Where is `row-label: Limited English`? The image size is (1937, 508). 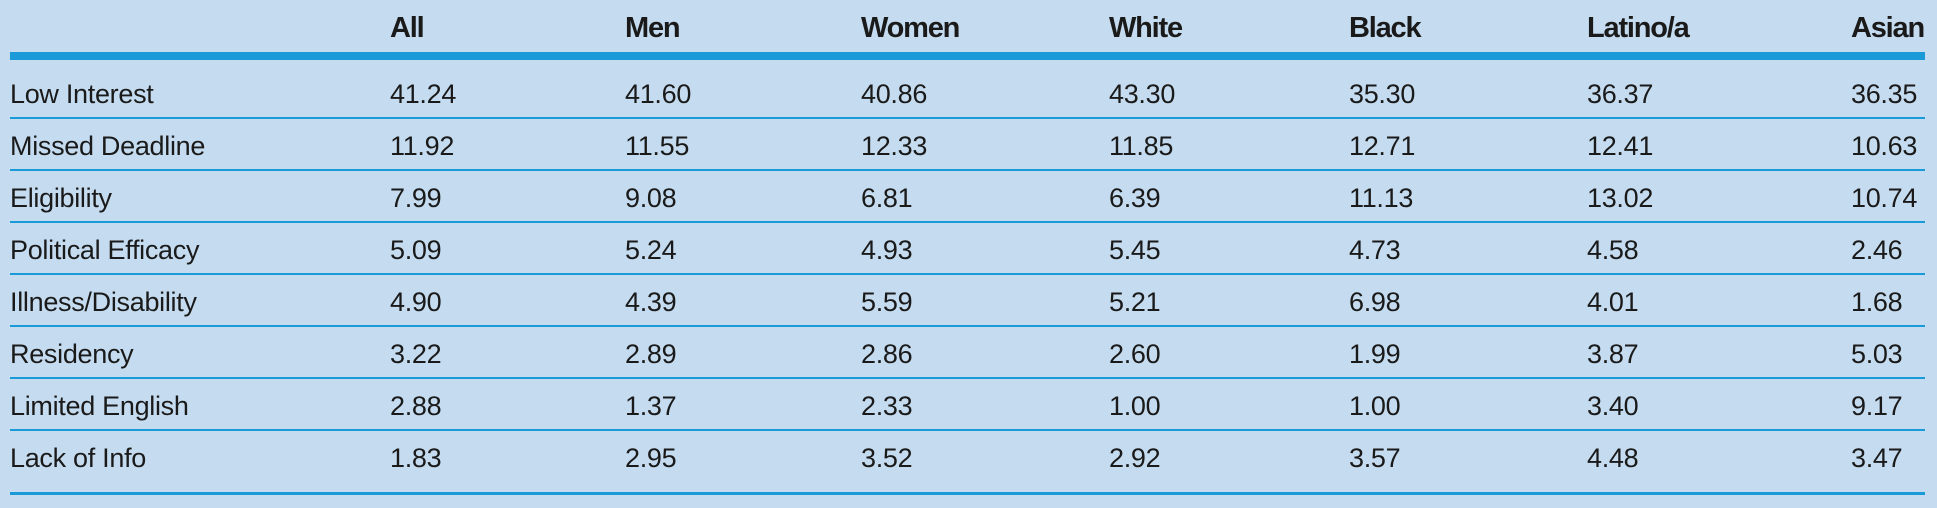
row-label: Limited English is located at coordinates (99, 406).